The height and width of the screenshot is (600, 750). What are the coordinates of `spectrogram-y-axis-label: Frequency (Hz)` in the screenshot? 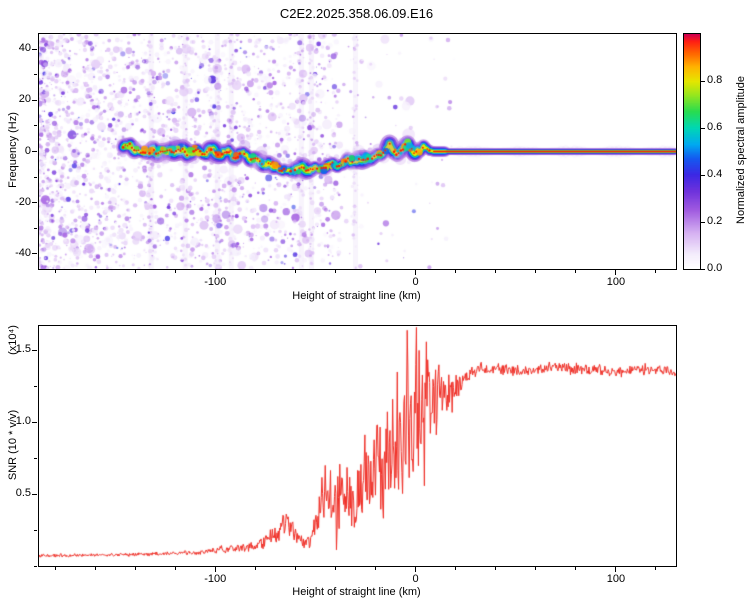 It's located at (13, 150).